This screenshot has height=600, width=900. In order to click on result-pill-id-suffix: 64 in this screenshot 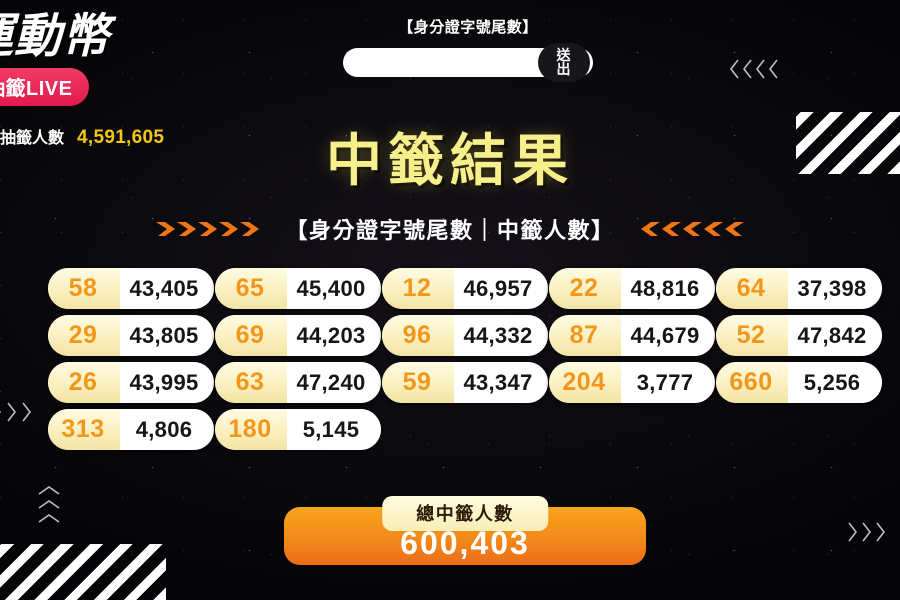, I will do `click(752, 288)`.